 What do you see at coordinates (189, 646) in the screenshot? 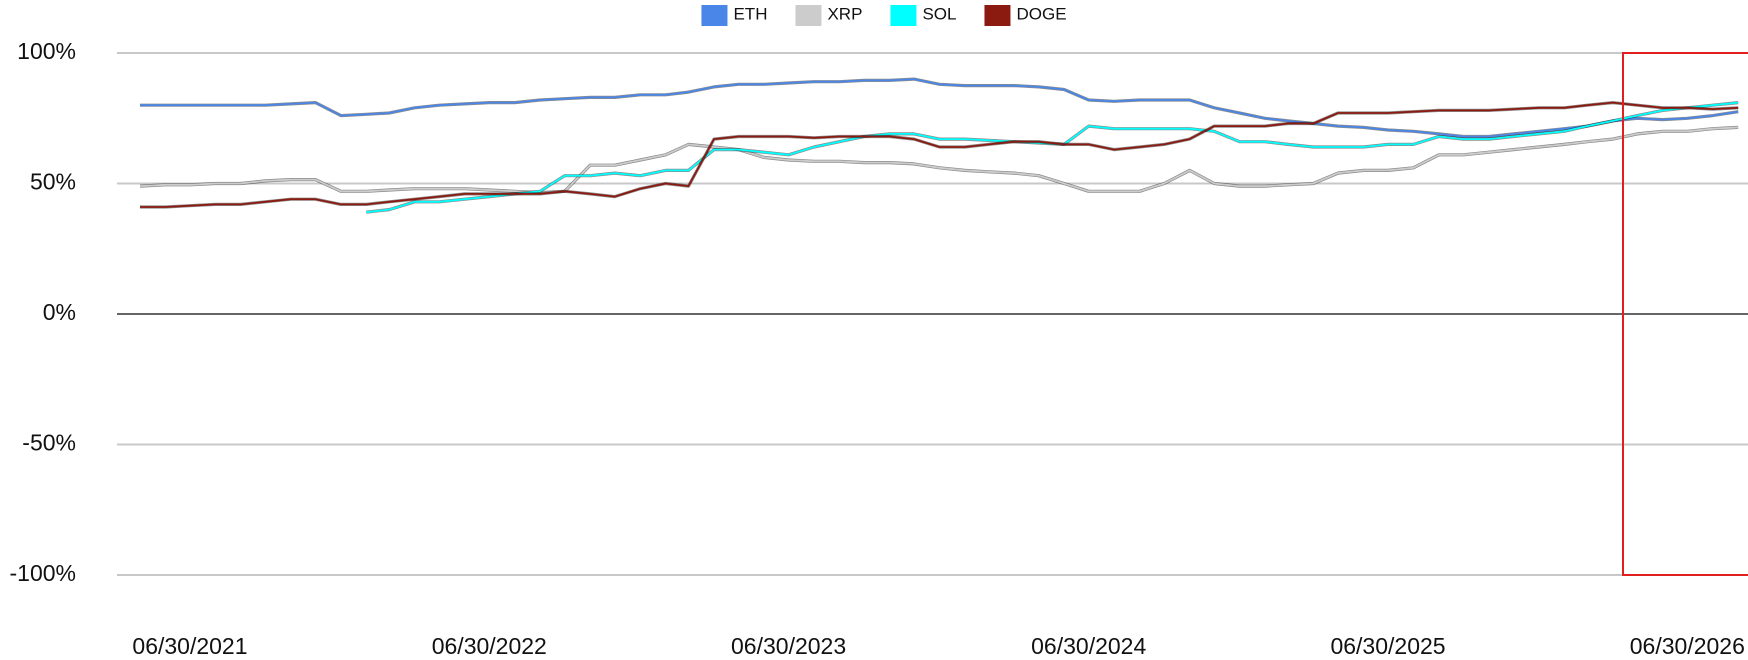
I see `x-tick-label: 06/30/2021` at bounding box center [189, 646].